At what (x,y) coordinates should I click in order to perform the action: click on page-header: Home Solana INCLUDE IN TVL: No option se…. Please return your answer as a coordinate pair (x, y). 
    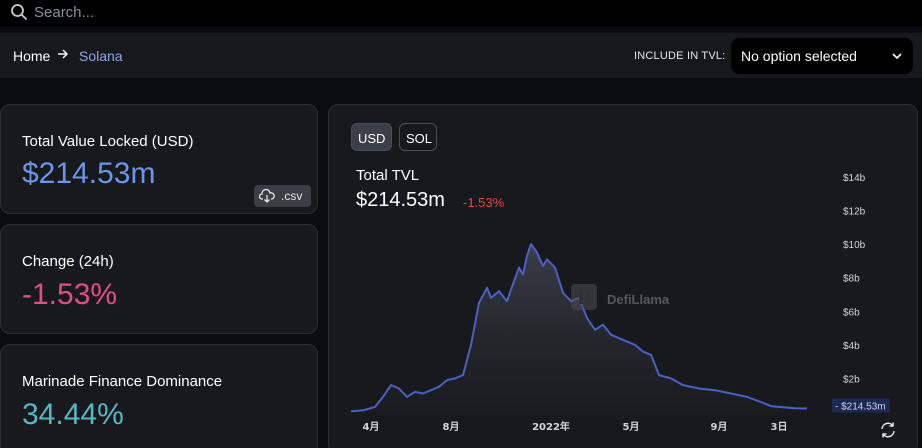
    Looking at the image, I should click on (461, 55).